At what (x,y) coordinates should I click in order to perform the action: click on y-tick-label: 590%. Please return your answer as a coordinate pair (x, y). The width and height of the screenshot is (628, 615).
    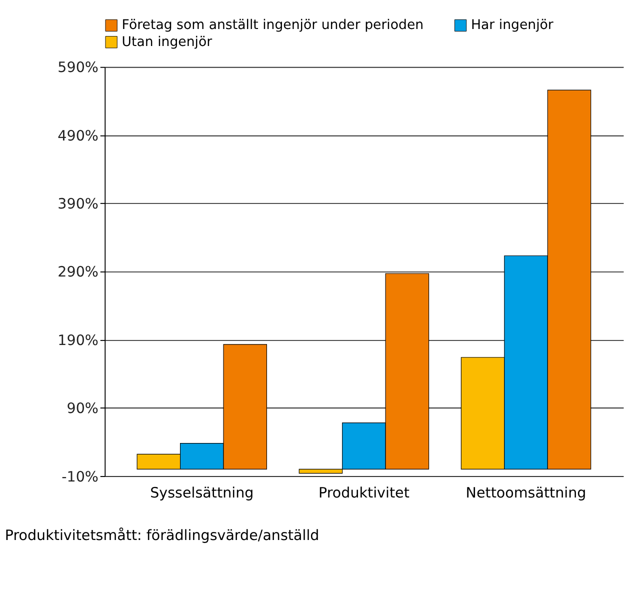
    Looking at the image, I should click on (78, 68).